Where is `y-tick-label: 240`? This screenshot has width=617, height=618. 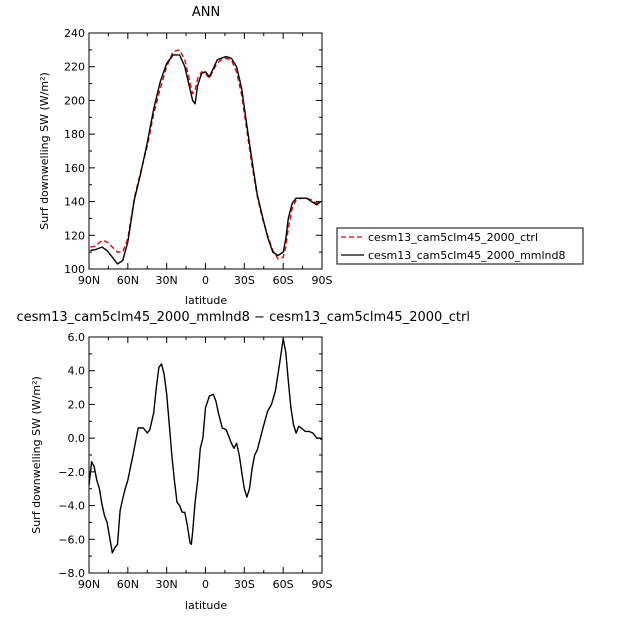 y-tick-label: 240 is located at coordinates (74, 33).